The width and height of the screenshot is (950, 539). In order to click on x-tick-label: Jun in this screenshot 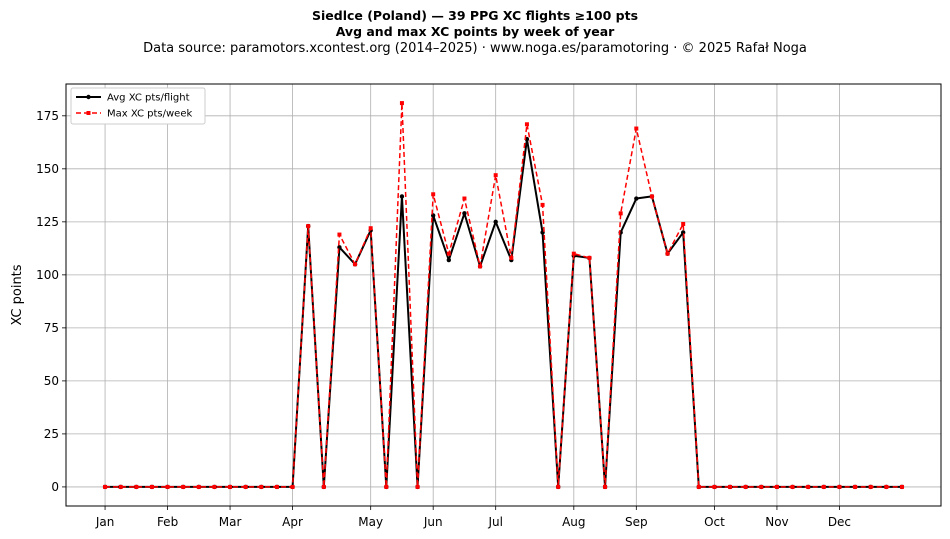, I will do `click(433, 522)`.